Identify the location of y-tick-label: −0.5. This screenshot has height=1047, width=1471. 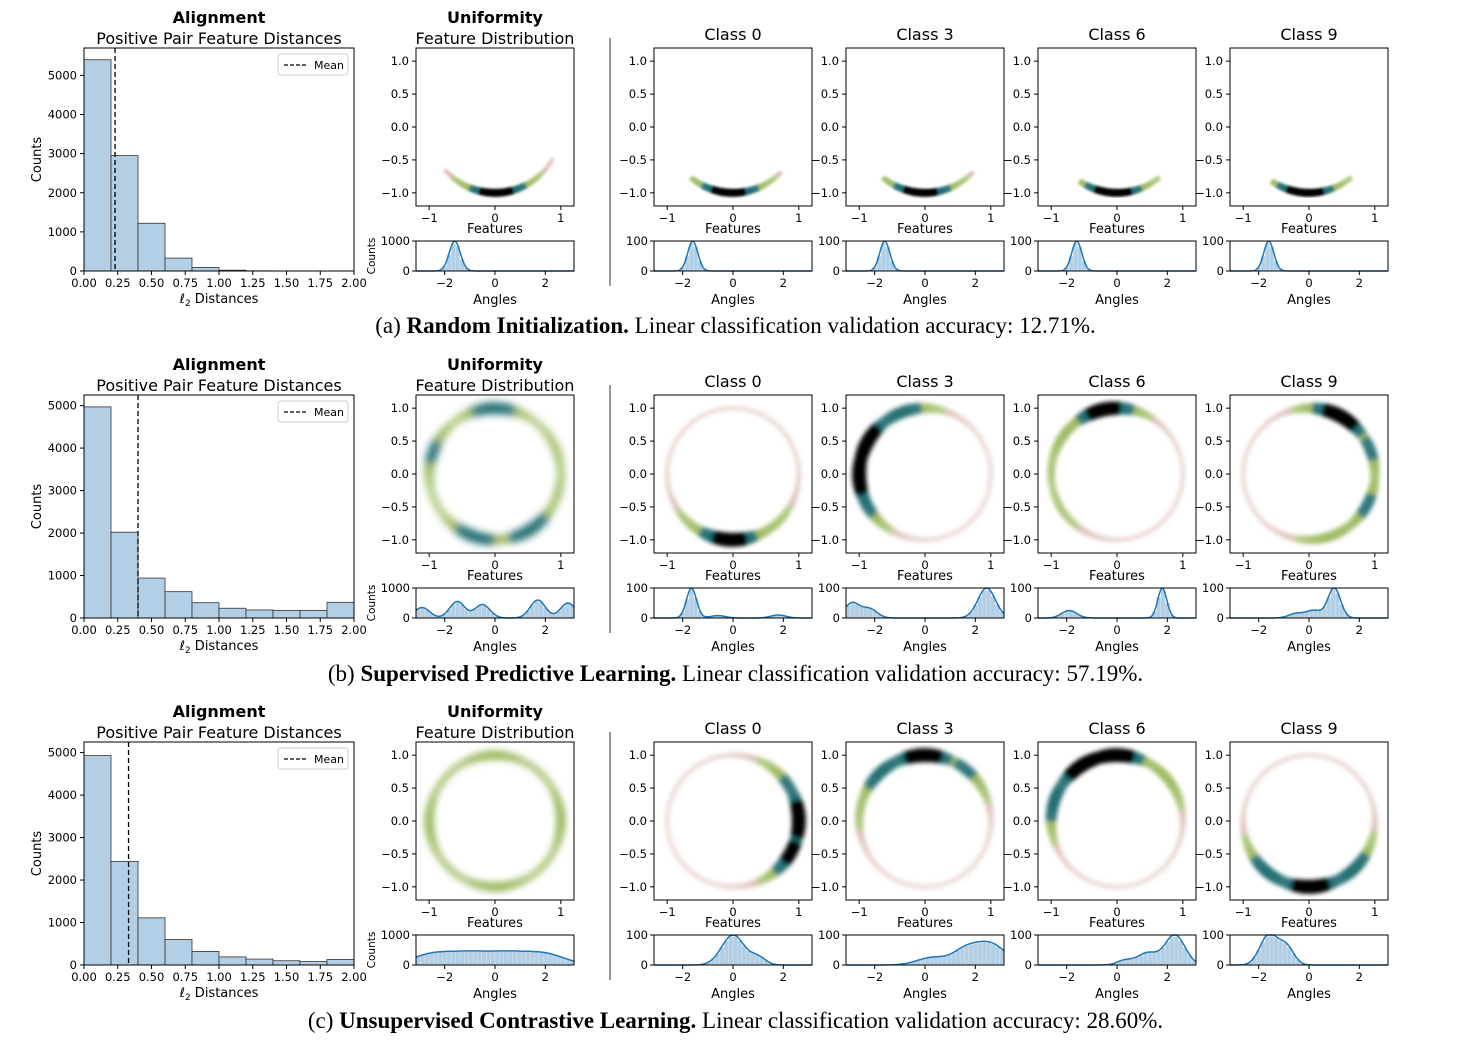
(1209, 507).